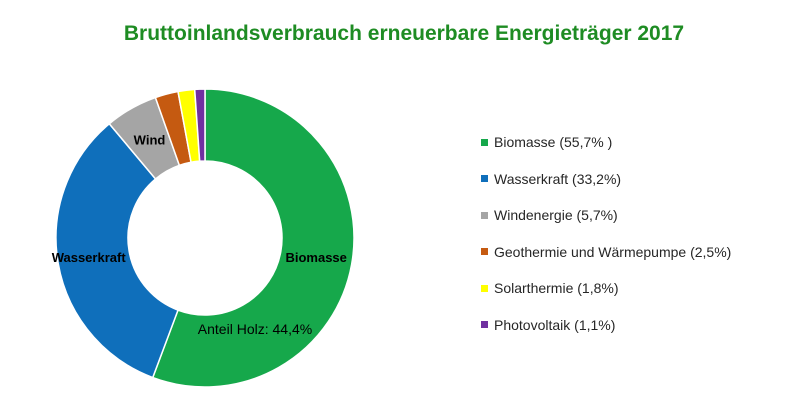  What do you see at coordinates (150, 140) in the screenshot?
I see `slice-label-wind: Wind` at bounding box center [150, 140].